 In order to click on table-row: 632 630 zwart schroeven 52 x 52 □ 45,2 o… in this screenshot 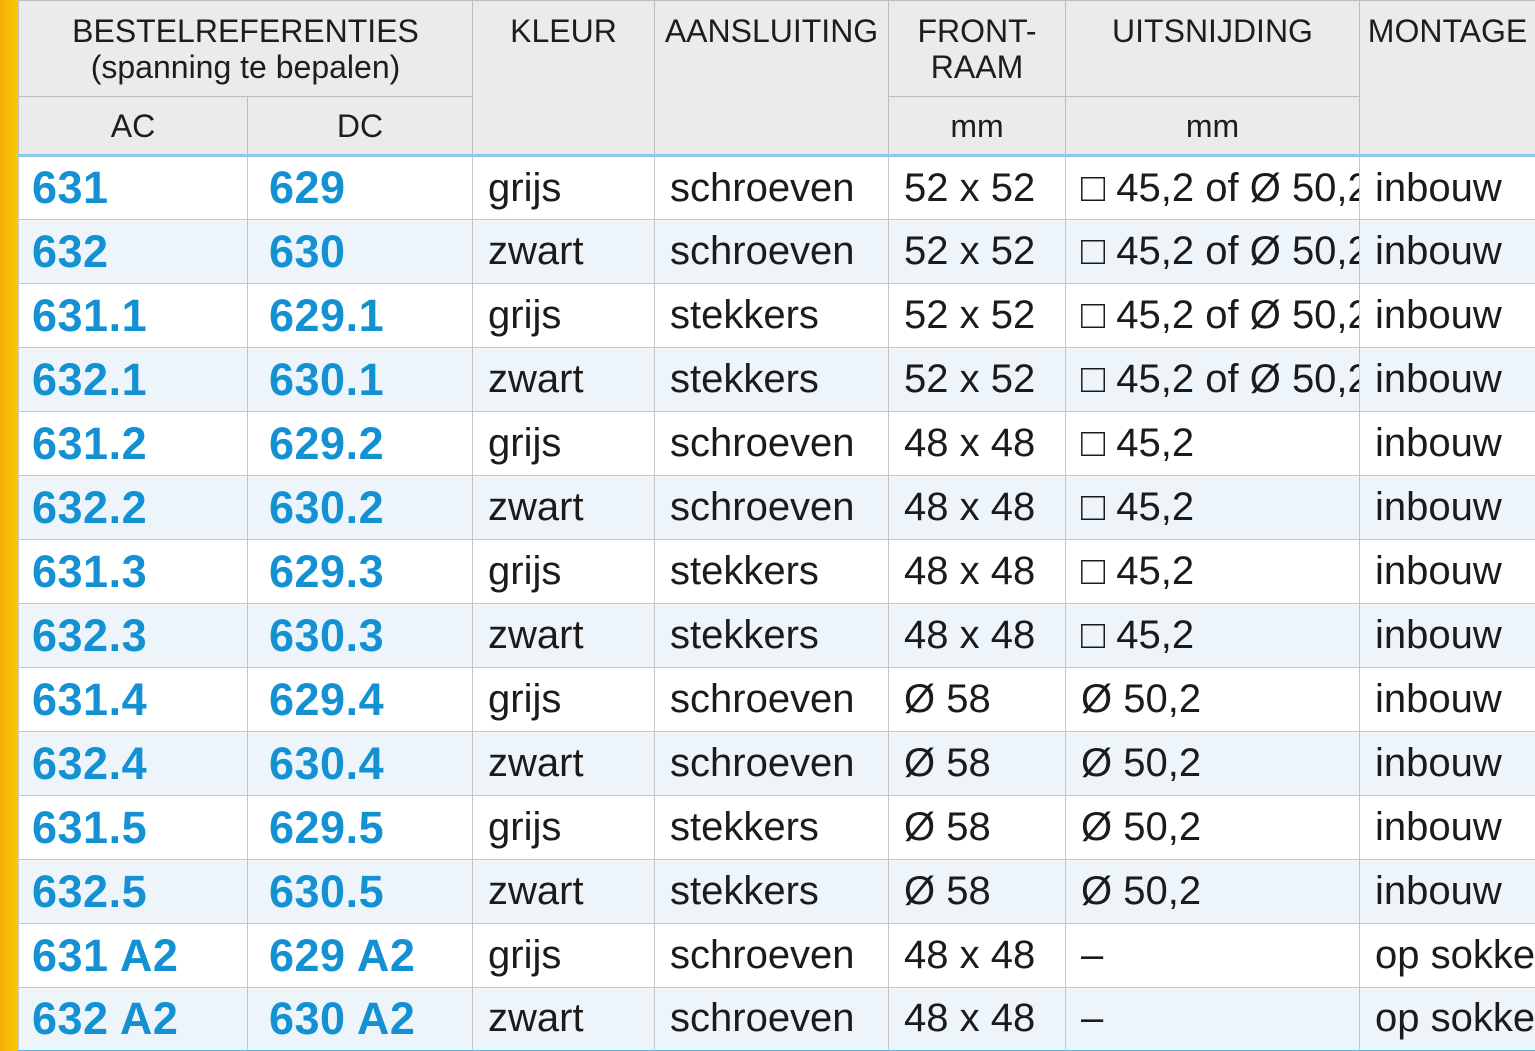, I will do `click(776, 251)`.